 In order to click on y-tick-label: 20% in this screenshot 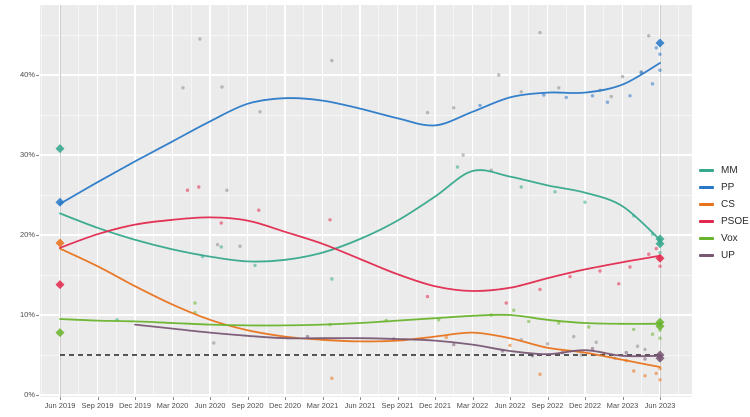, I will do `click(27, 234)`.